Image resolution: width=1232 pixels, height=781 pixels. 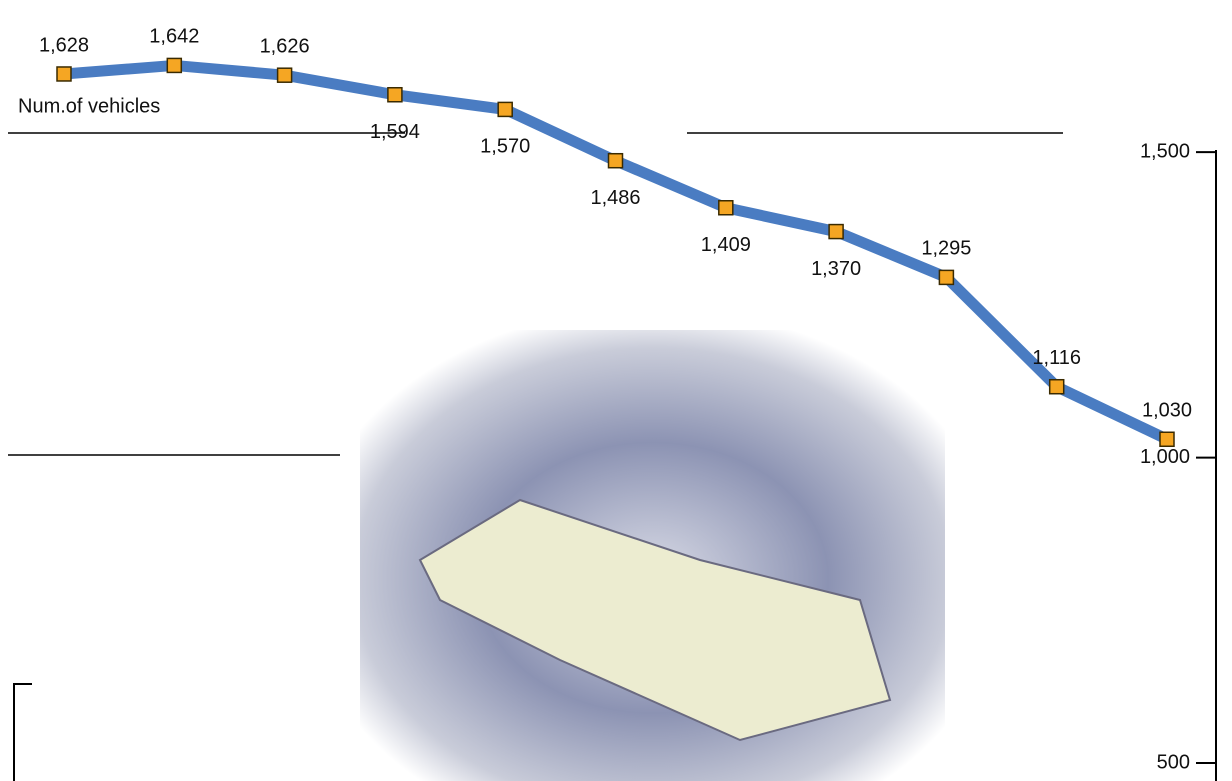 I want to click on decor-bracket, so click(x=22, y=732).